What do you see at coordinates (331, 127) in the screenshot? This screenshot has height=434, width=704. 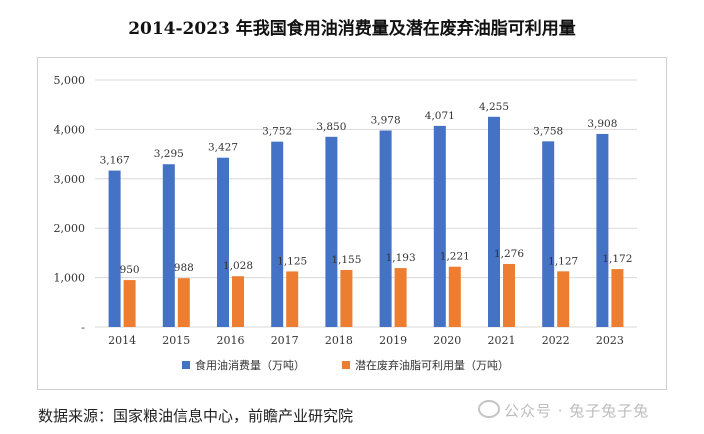 I see `data-label: 3,850` at bounding box center [331, 127].